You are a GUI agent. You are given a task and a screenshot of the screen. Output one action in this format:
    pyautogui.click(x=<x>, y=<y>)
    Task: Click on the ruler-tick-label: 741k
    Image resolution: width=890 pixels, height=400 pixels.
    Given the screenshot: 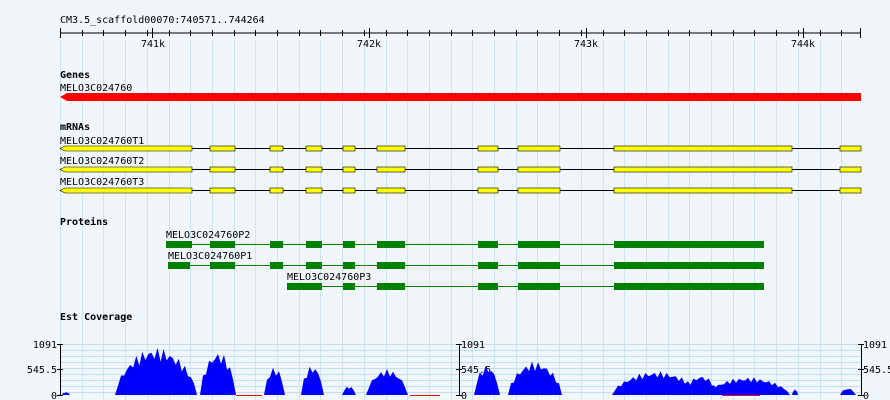 What is the action you would take?
    pyautogui.click(x=153, y=44)
    